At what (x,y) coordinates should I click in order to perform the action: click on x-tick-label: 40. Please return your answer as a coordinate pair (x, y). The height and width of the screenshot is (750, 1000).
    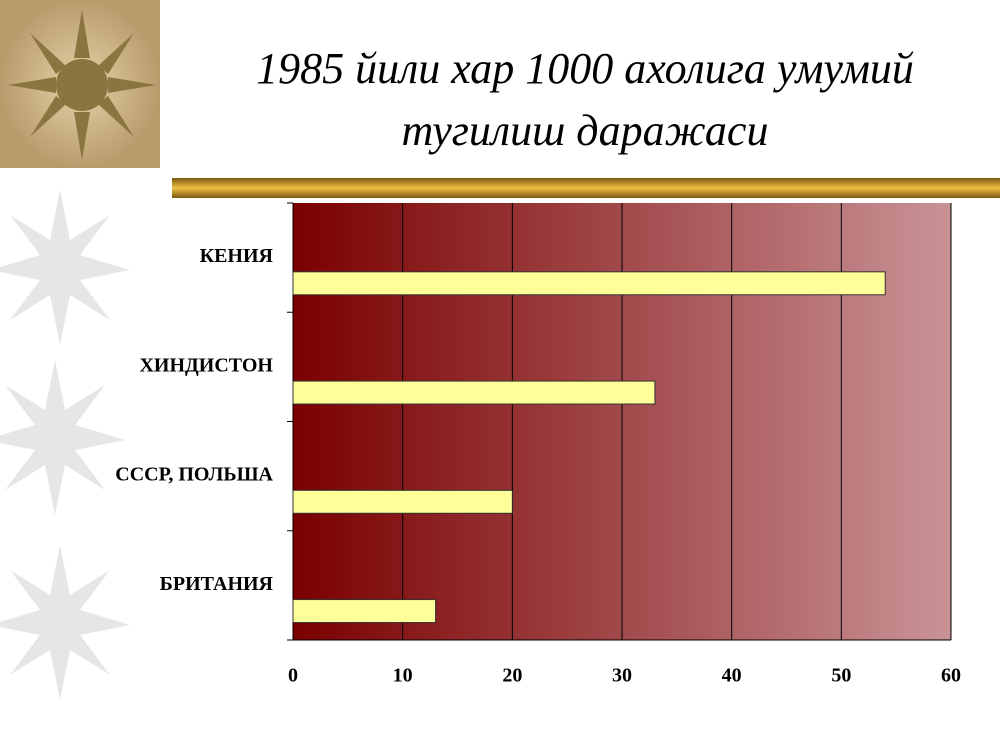
    Looking at the image, I should click on (732, 676).